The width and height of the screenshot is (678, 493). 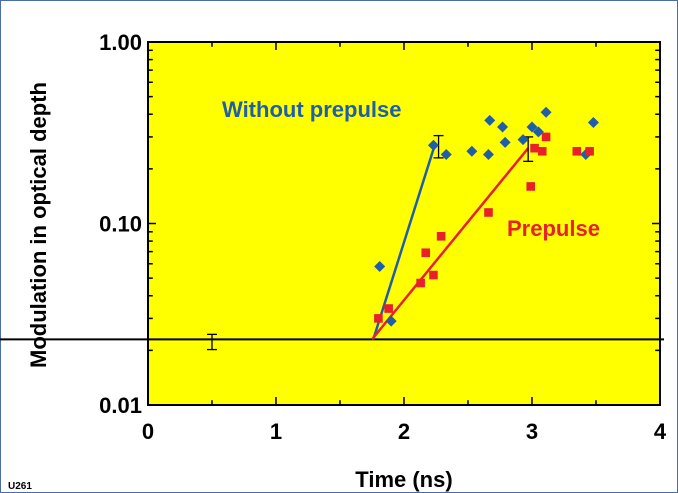 I want to click on annotation-prepulse: Prepulse, so click(x=553, y=228).